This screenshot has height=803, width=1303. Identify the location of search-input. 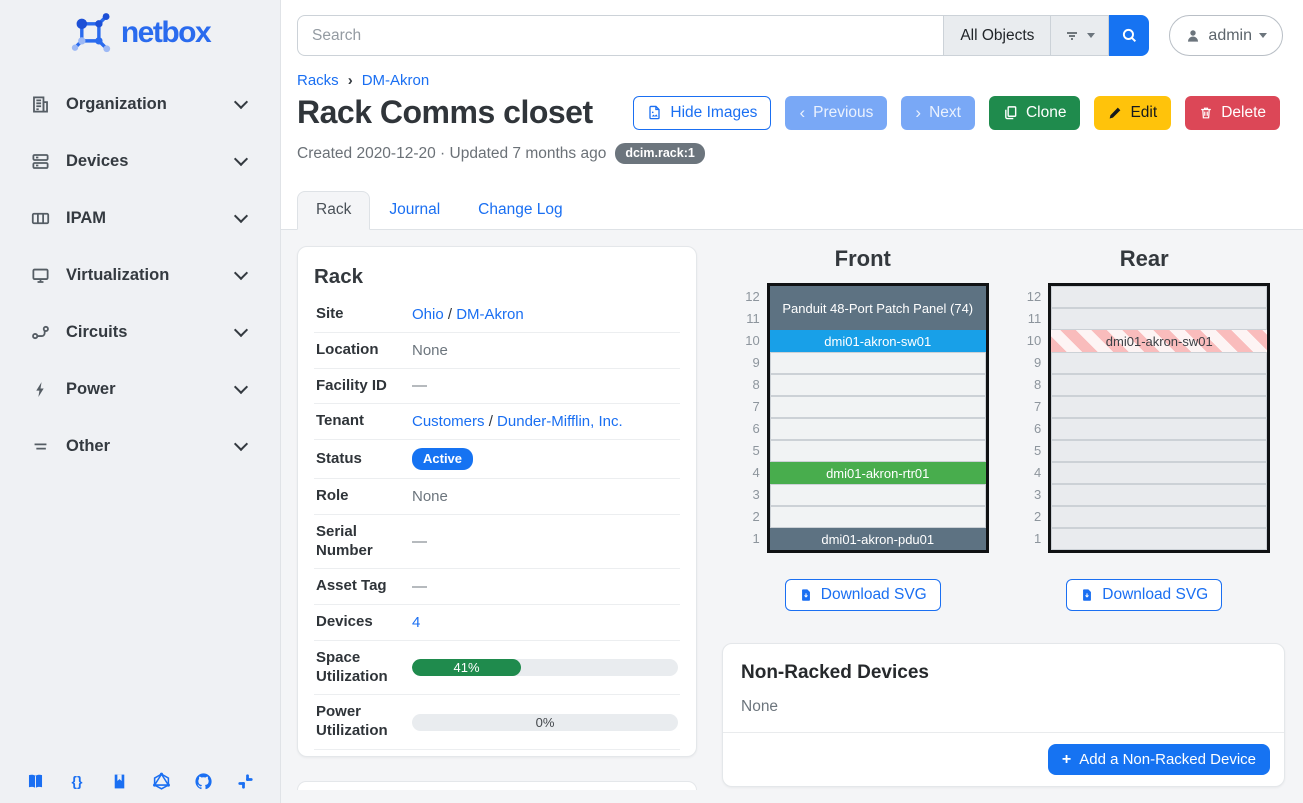
(620, 35).